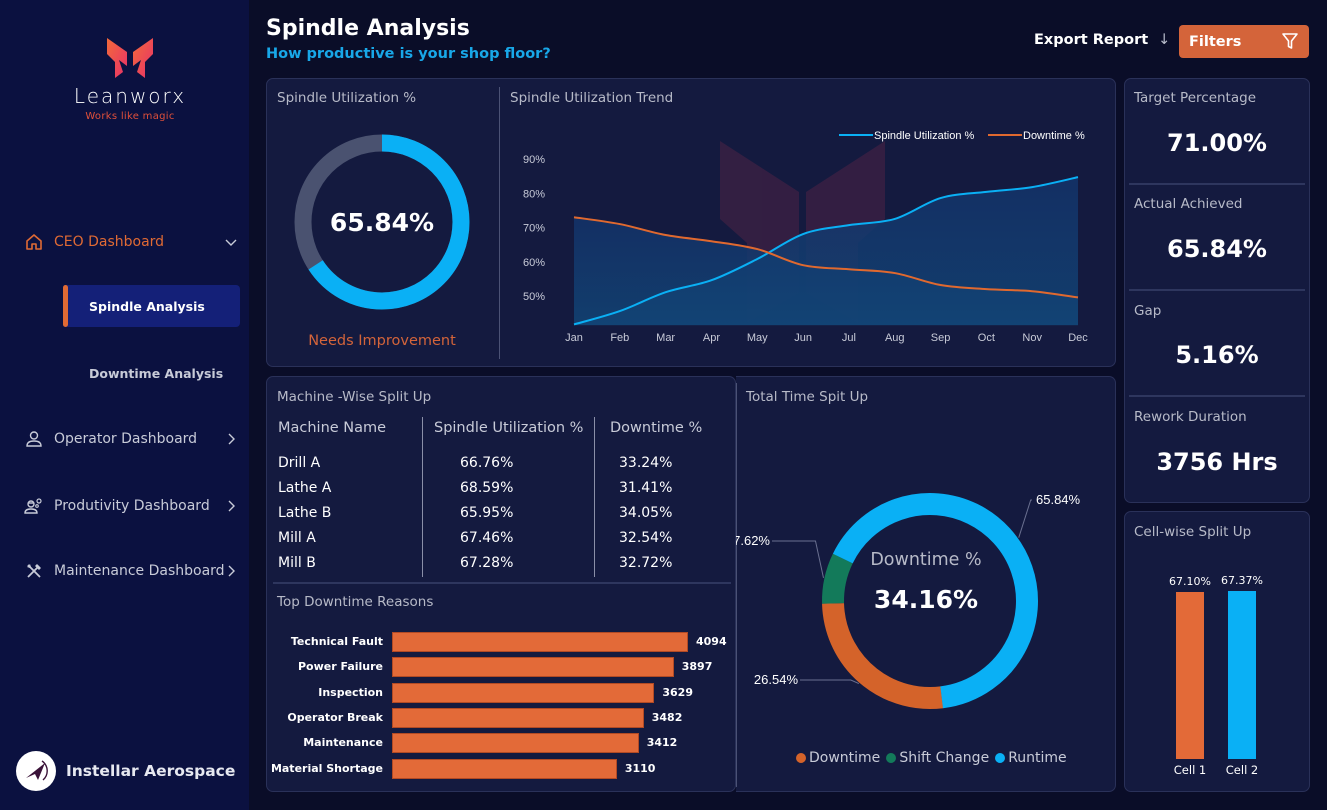 This screenshot has height=810, width=1327. Describe the element at coordinates (487, 463) in the screenshot. I see `utilization-cell: 66.76%` at that location.